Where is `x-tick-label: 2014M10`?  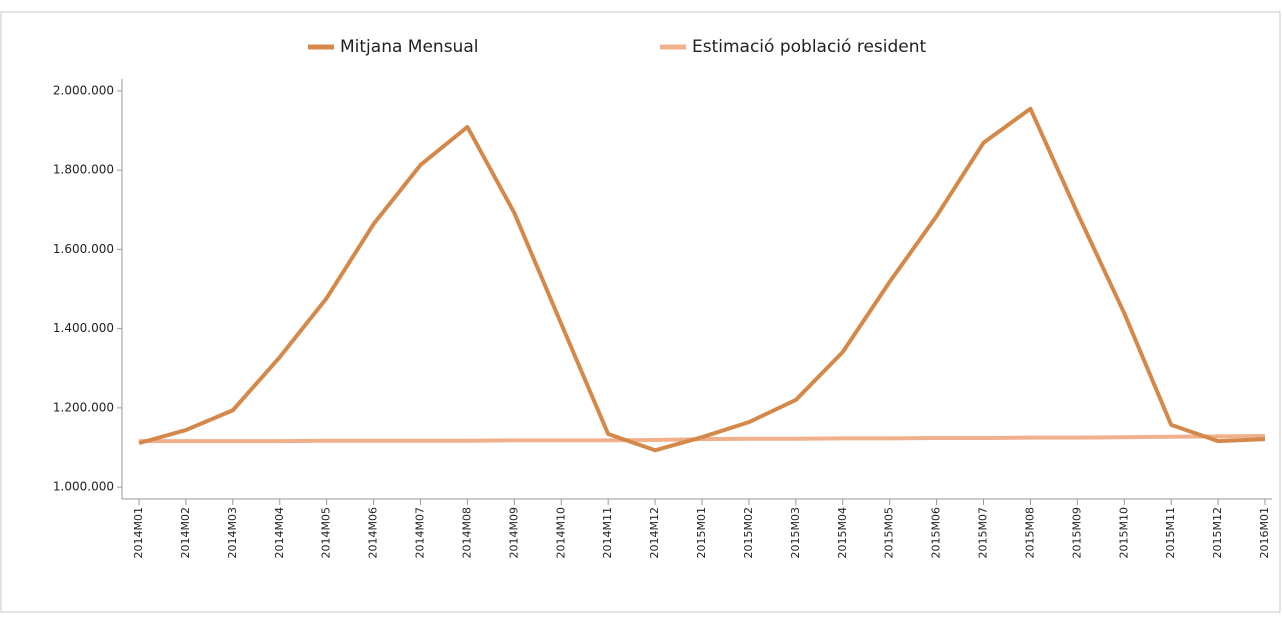 x-tick-label: 2014M10 is located at coordinates (560, 532).